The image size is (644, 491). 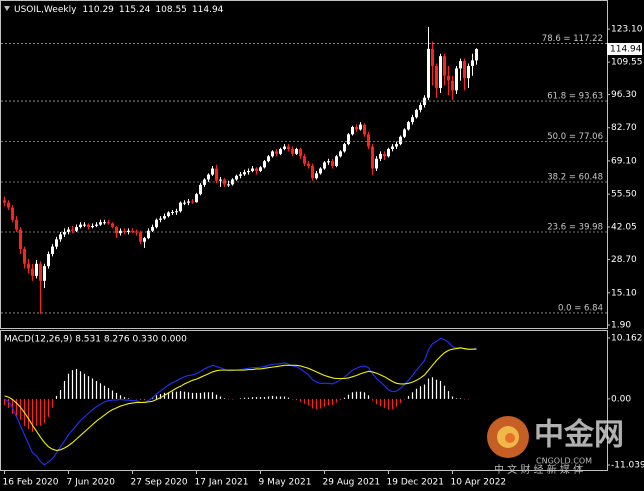 I want to click on high-value: 115.24, so click(x=135, y=10).